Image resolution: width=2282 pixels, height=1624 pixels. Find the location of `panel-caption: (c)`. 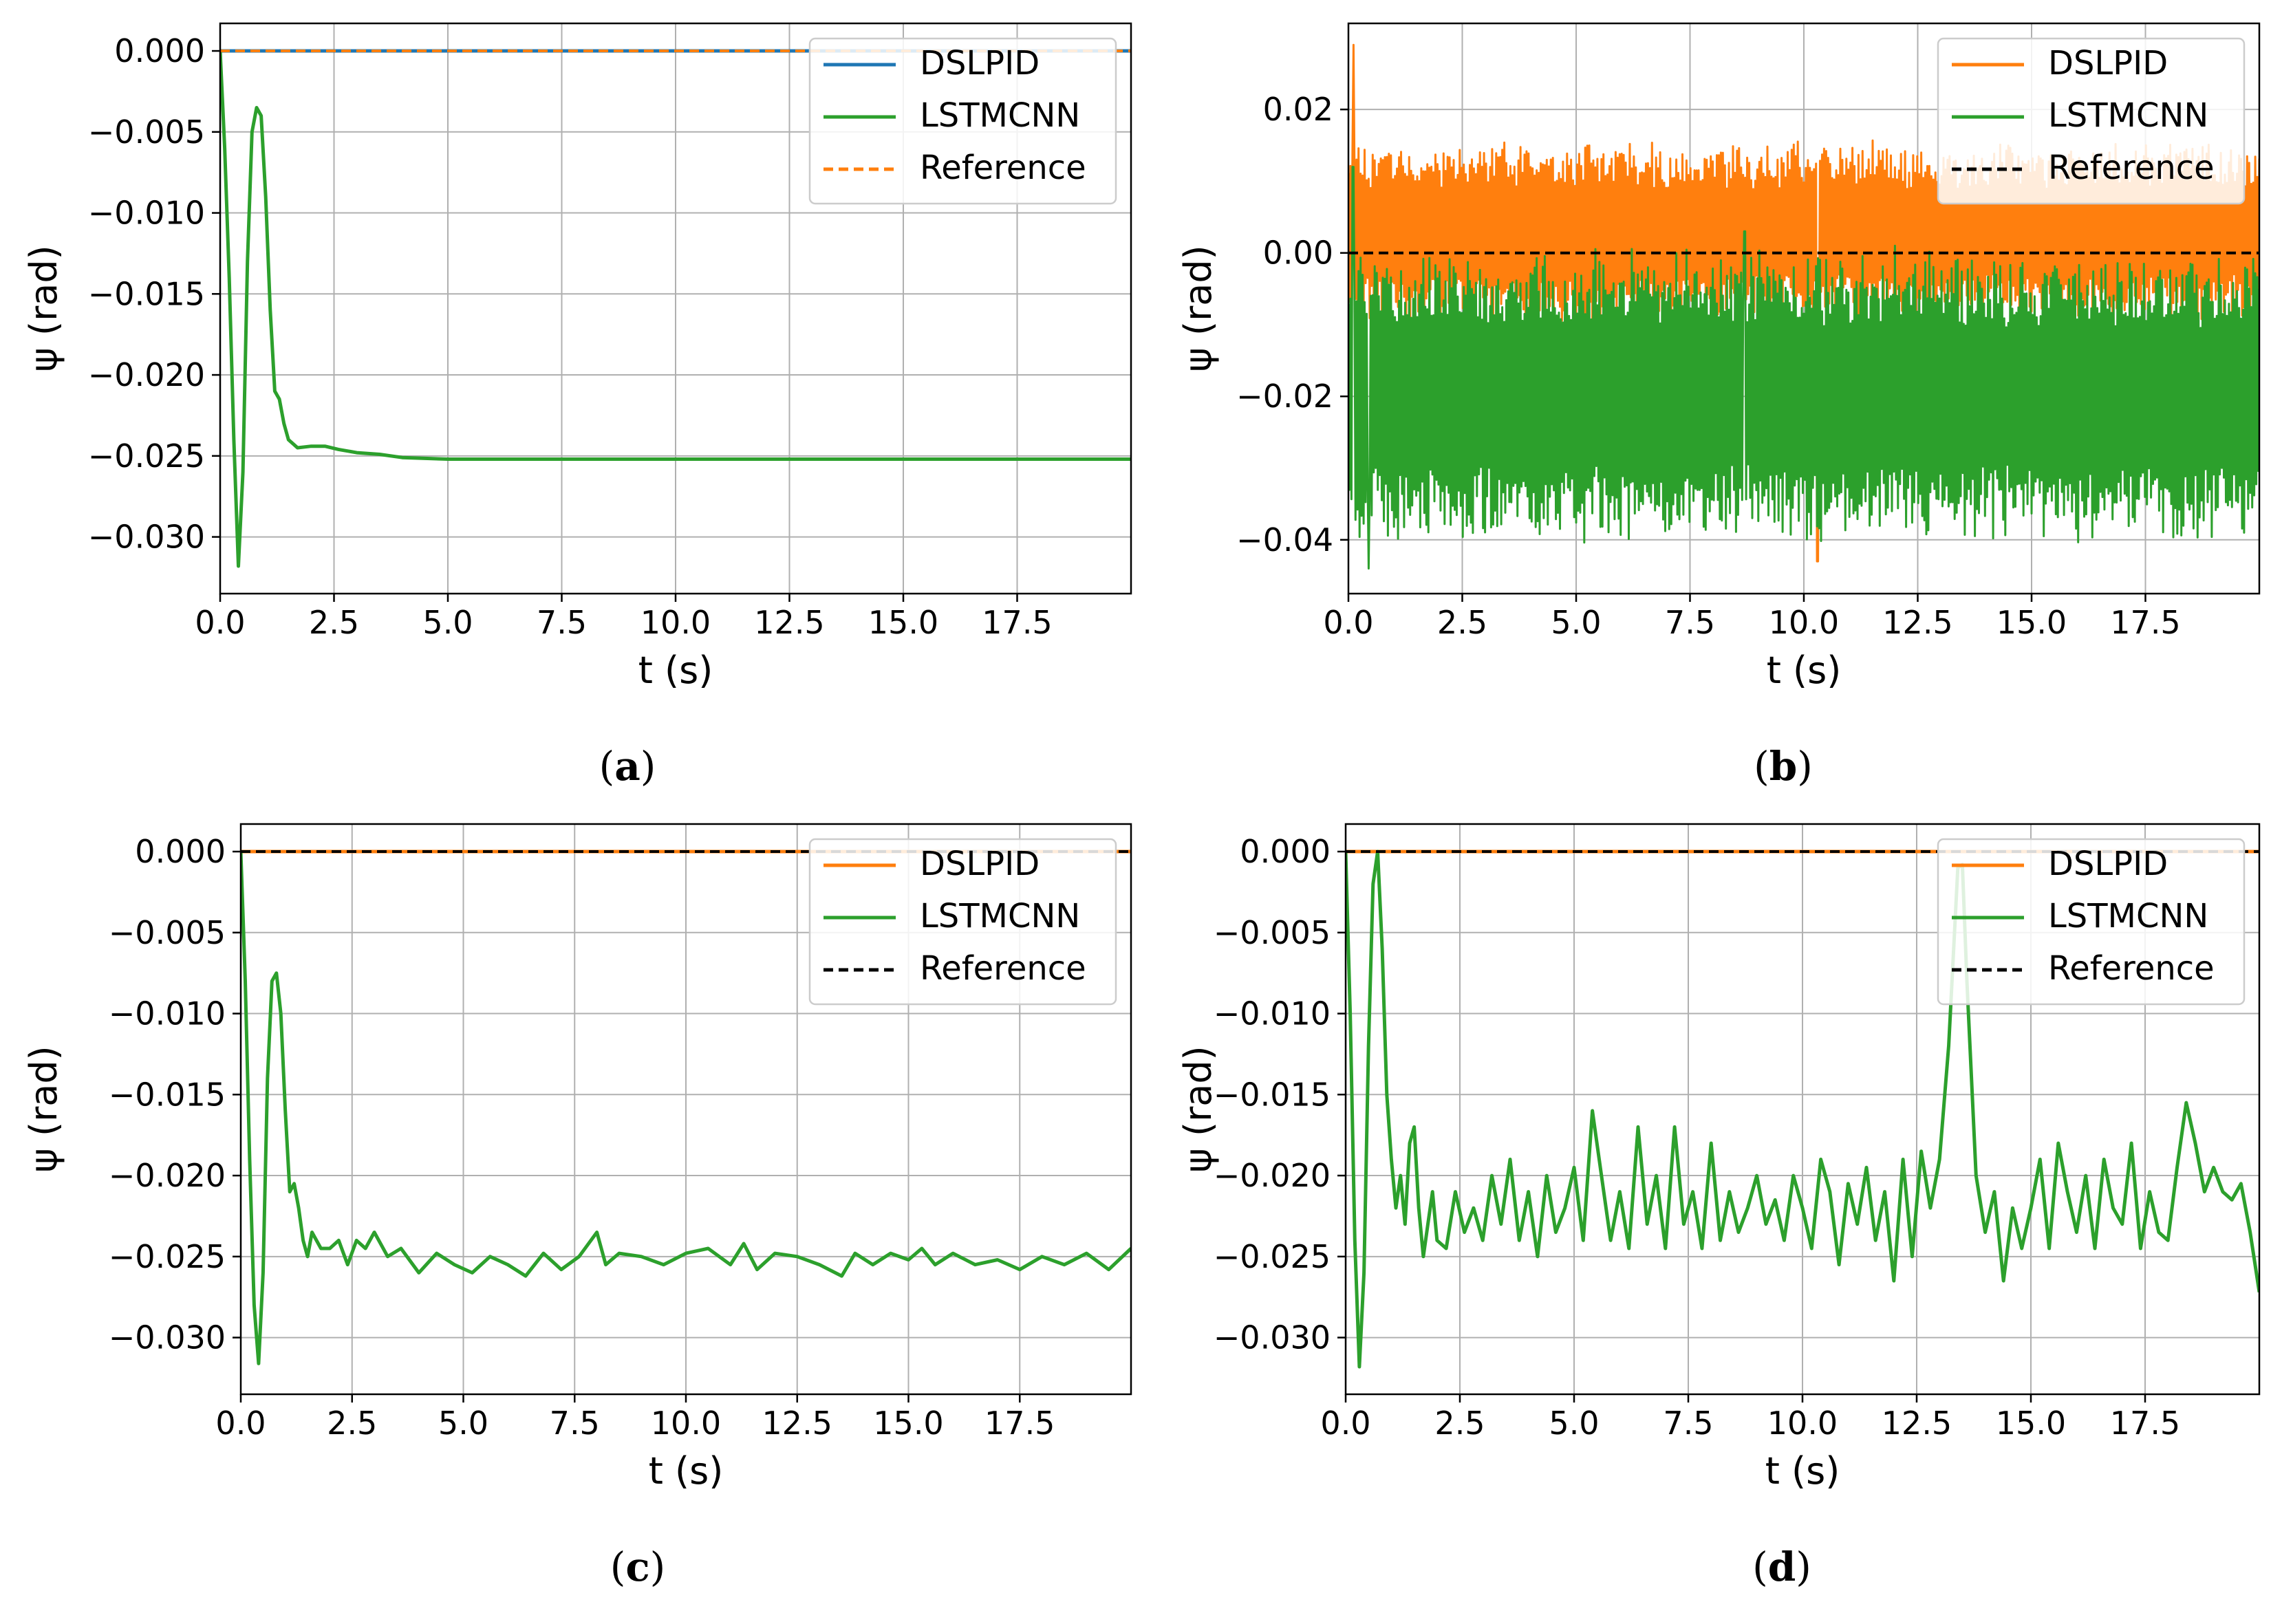

panel-caption: (c) is located at coordinates (638, 1567).